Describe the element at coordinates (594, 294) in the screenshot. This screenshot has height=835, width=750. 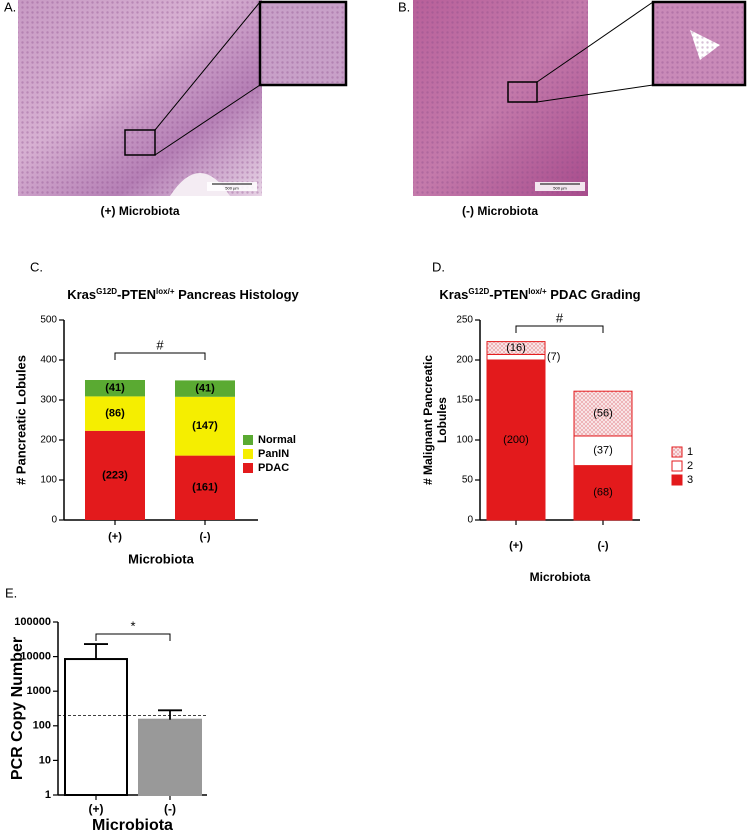
I see `title-part: PDAC Grading` at that location.